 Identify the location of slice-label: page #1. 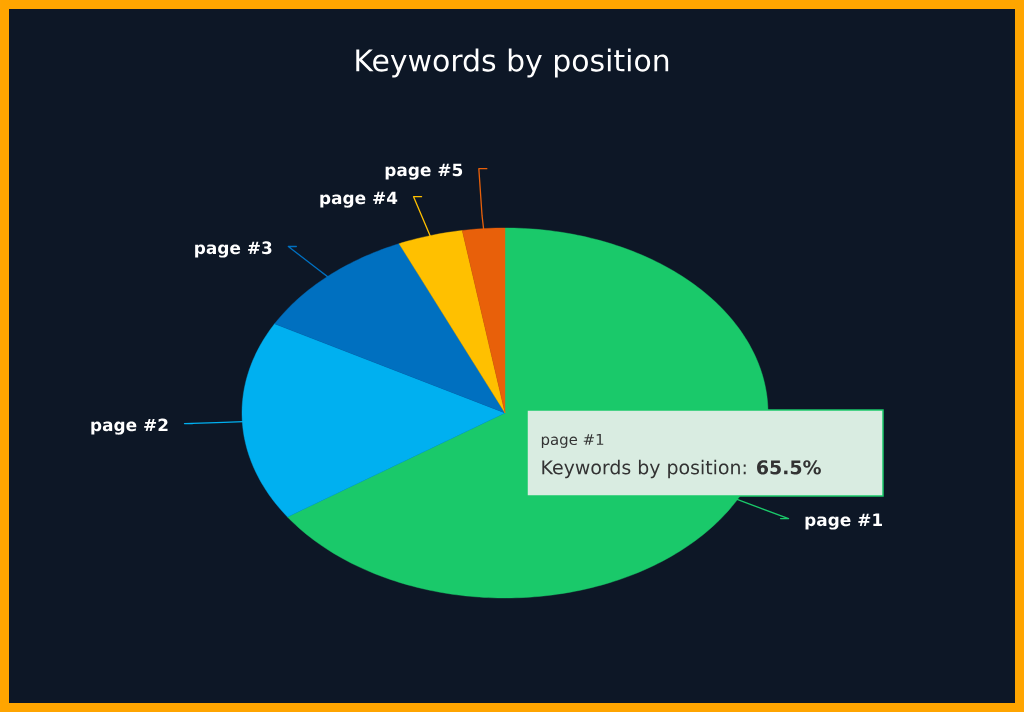
(843, 521).